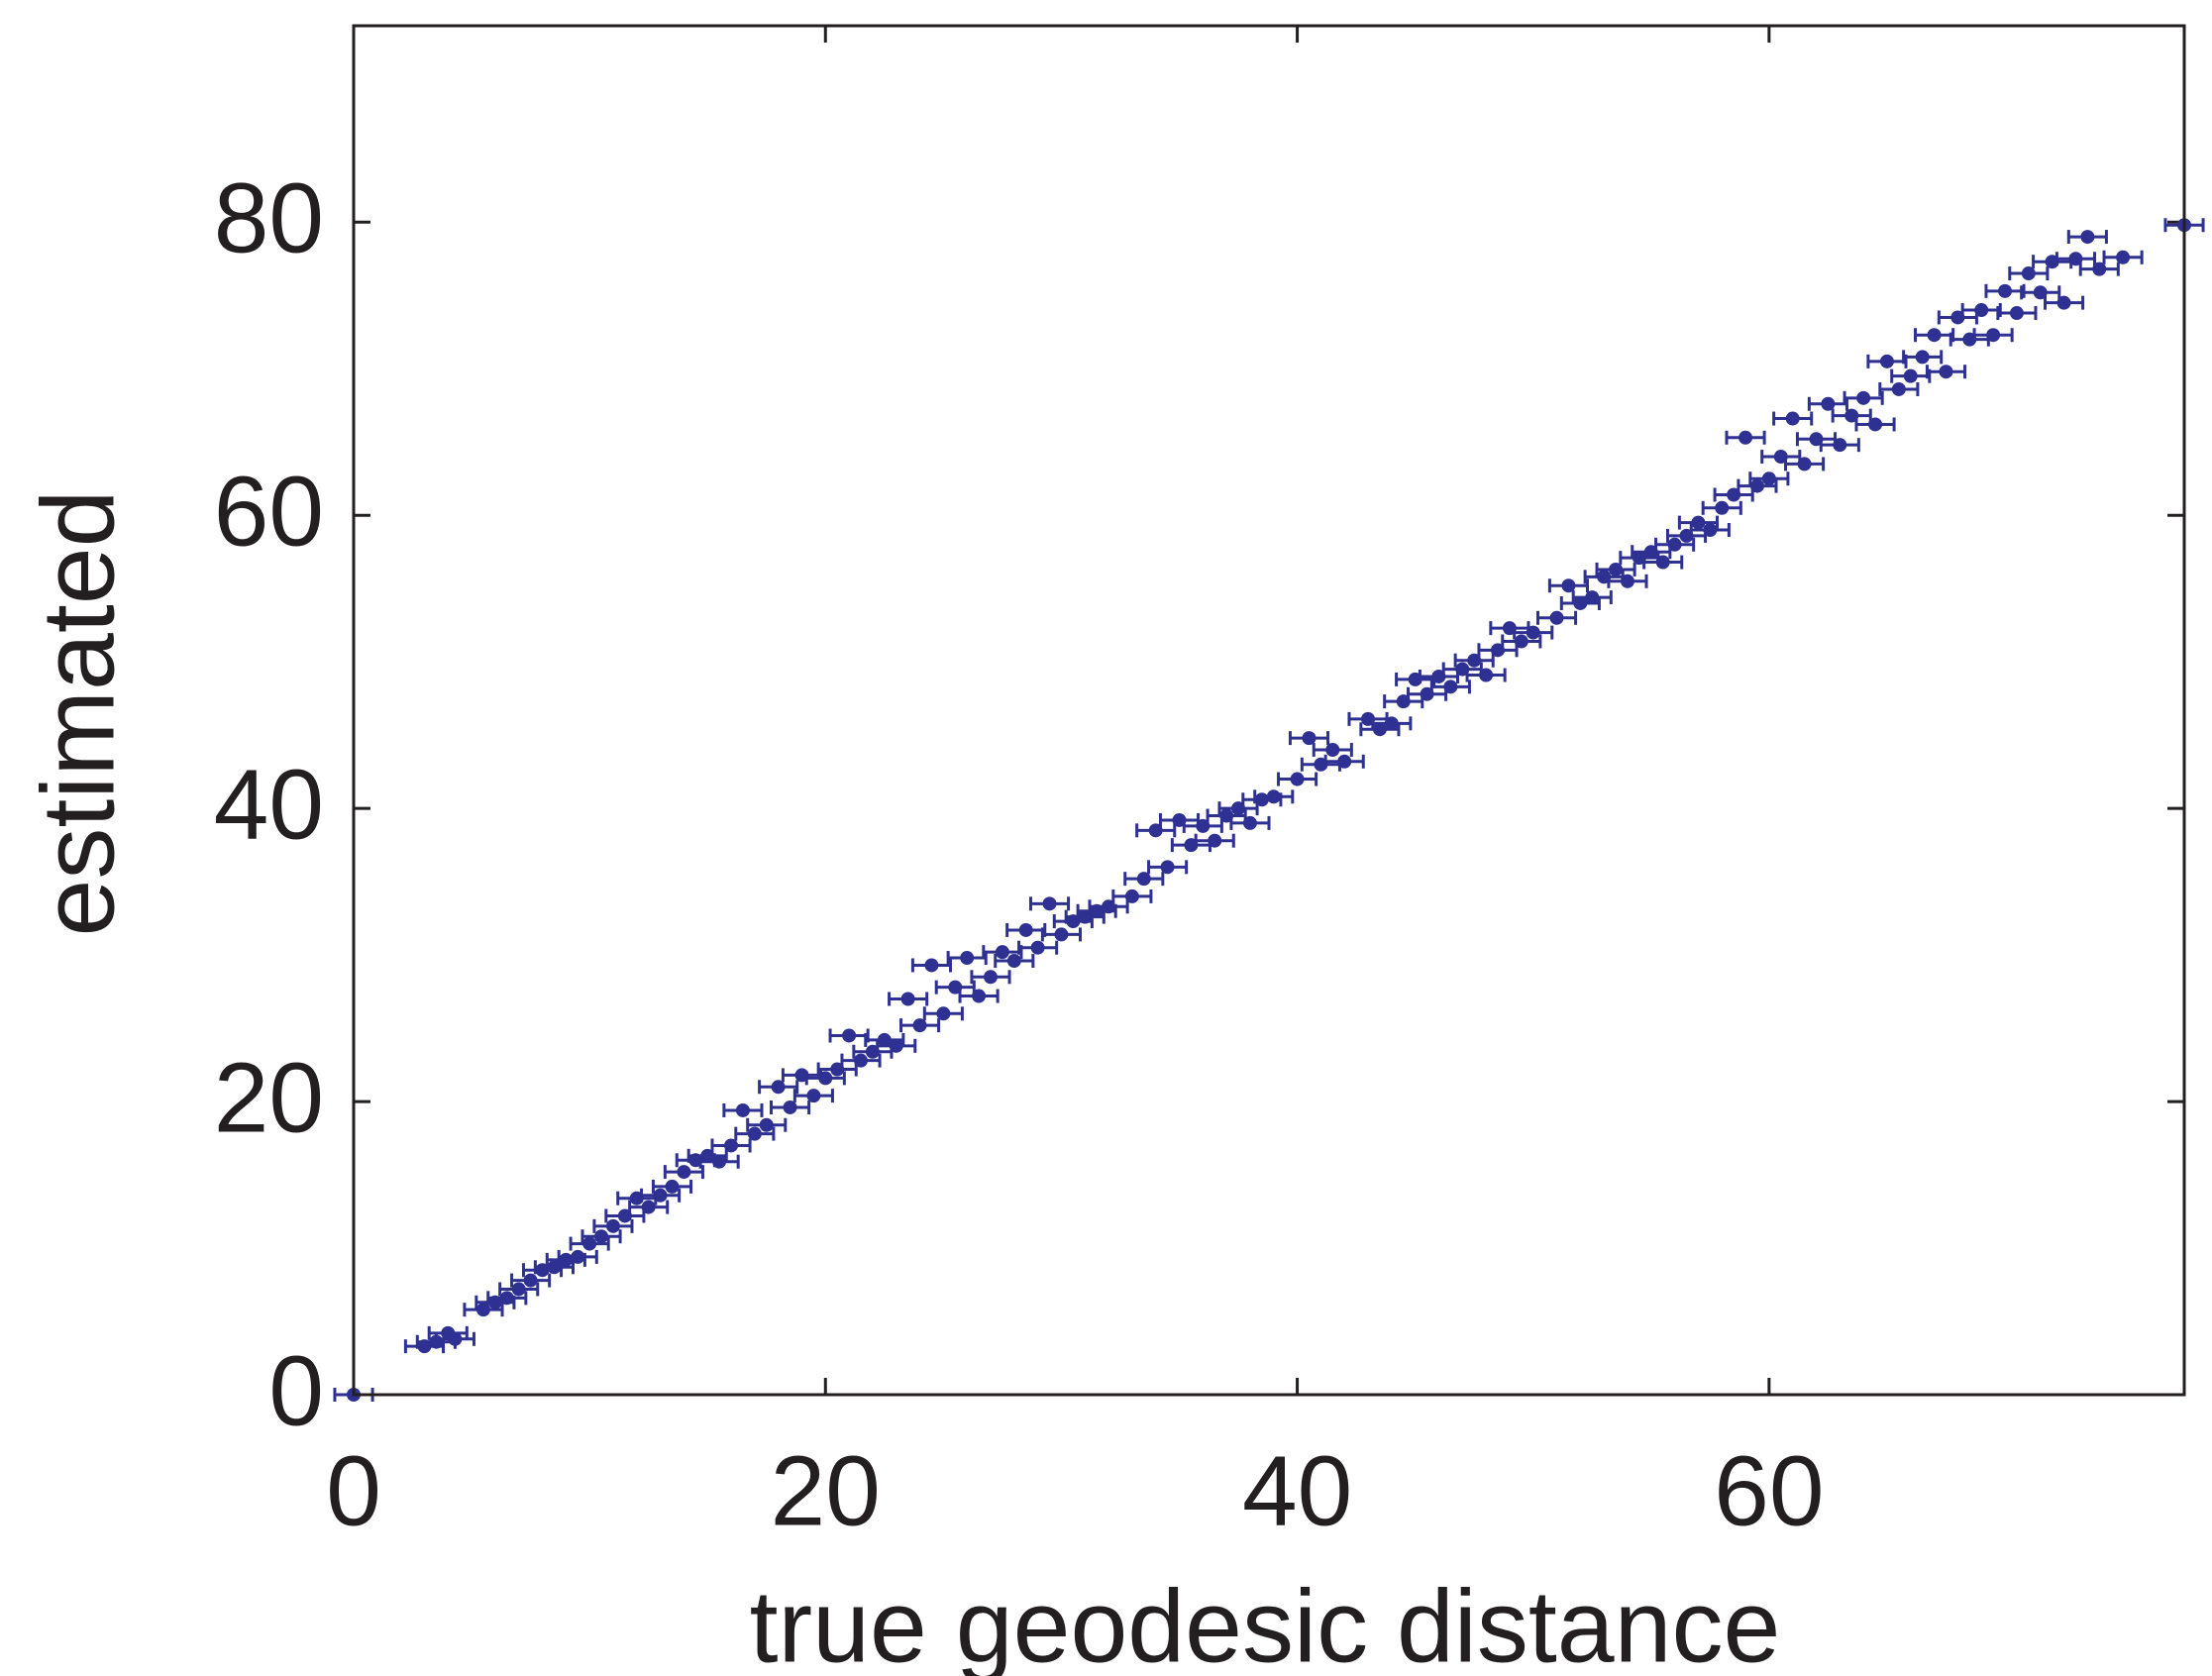 This screenshot has height=1676, width=2212. I want to click on x-tick-label: 0, so click(353, 1490).